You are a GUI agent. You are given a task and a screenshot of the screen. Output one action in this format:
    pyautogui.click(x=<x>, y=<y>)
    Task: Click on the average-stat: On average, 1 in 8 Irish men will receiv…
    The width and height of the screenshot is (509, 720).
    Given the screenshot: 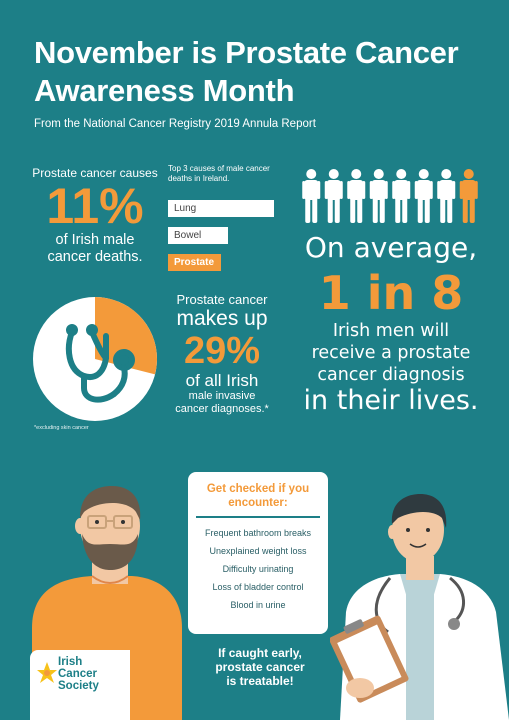 What is the action you would take?
    pyautogui.click(x=391, y=324)
    